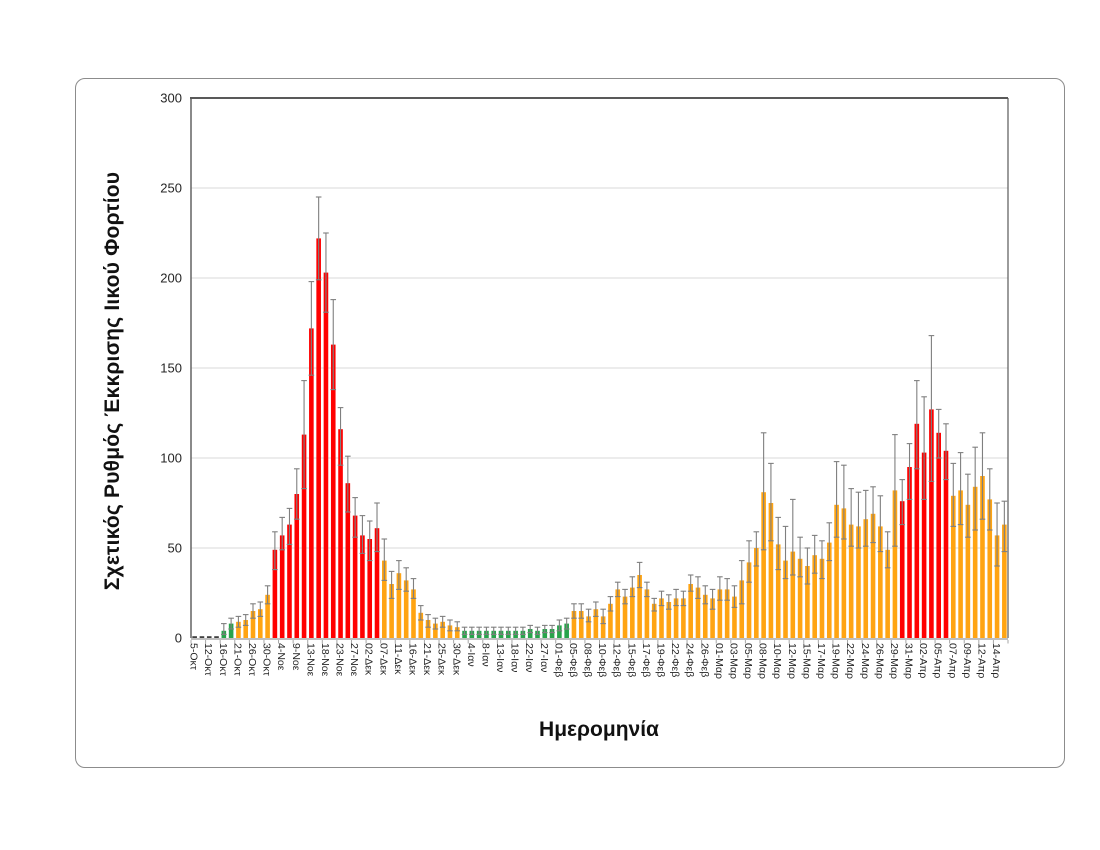  Describe the element at coordinates (194, 657) in the screenshot. I see `x-tick-label: 5-Οκτ` at that location.